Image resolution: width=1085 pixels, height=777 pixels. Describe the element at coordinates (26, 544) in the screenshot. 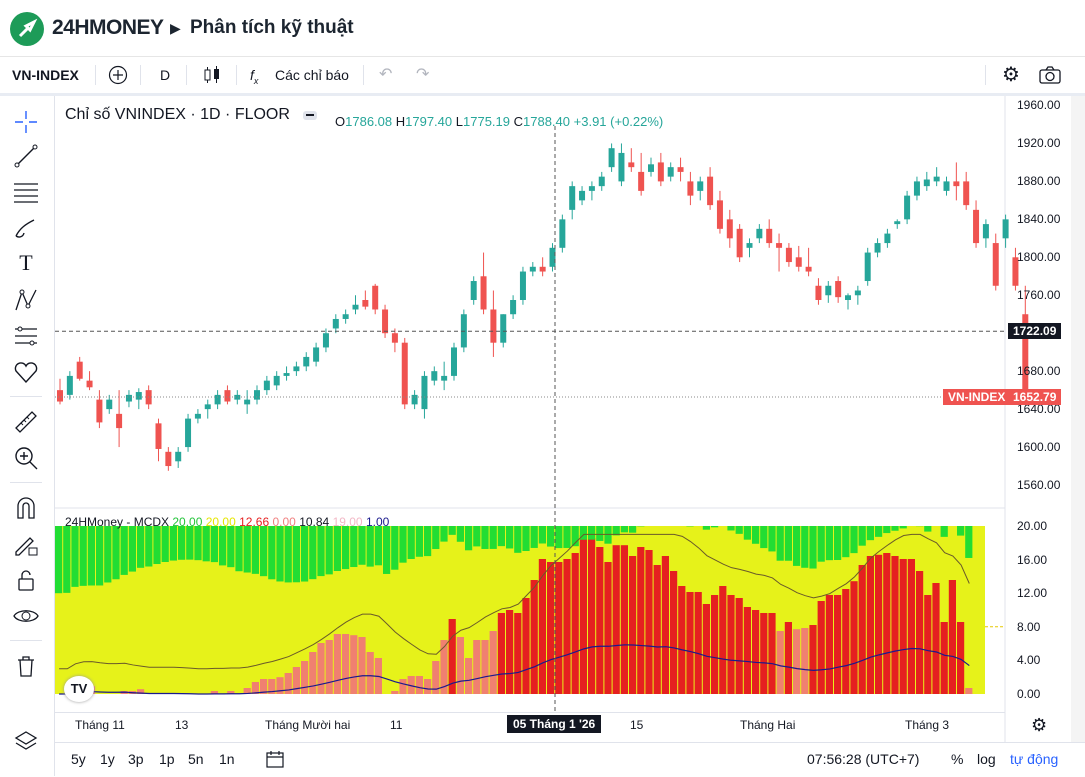

I see `lock-drawing-icon` at that location.